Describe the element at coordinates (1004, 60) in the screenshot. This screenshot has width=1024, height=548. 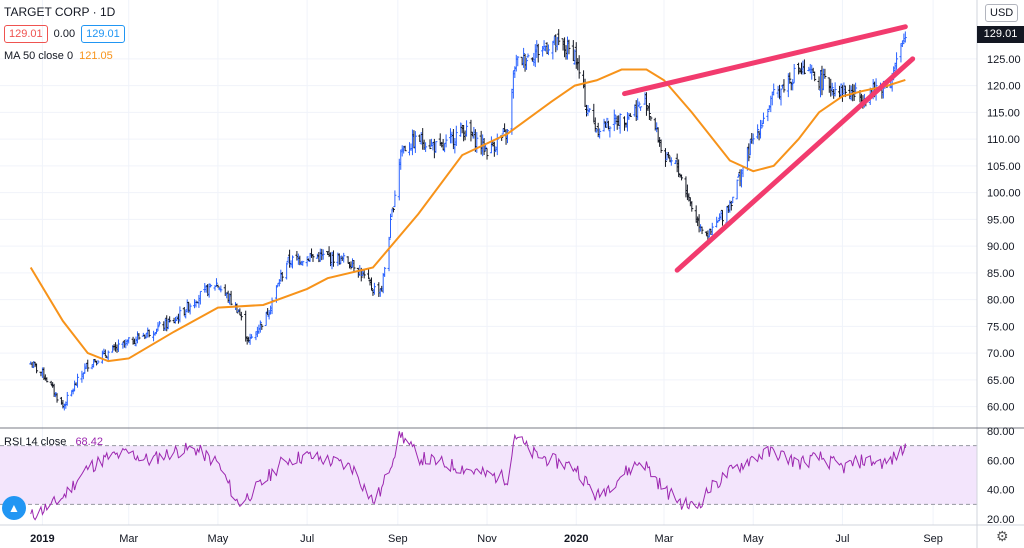
I see `y-tick-label: 125.00` at that location.